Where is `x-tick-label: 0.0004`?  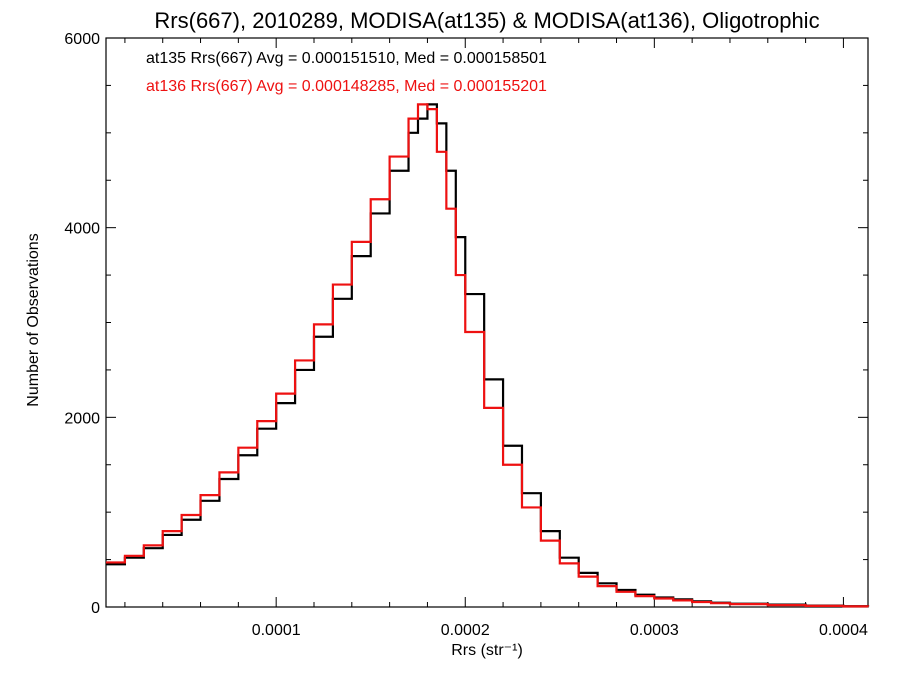 x-tick-label: 0.0004 is located at coordinates (843, 630).